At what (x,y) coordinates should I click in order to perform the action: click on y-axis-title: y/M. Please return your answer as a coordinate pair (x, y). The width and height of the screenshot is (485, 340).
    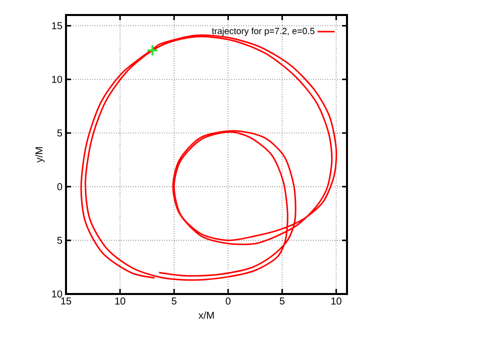
    Looking at the image, I should click on (39, 155).